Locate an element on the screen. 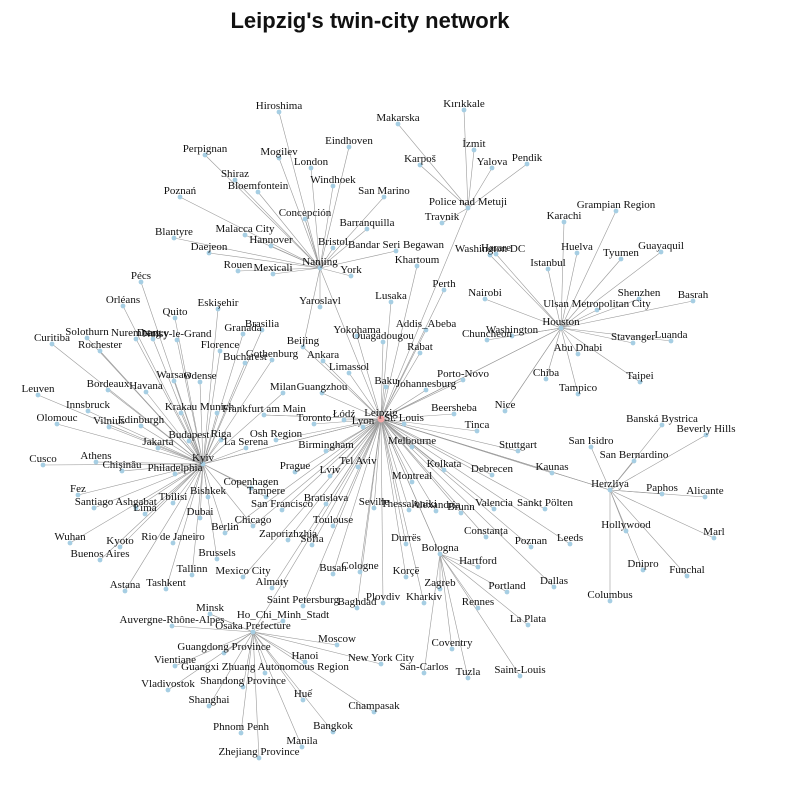 Image resolution: width=795 pixels, height=797 pixels. node-label-addis-abeba: Addis_Abeba is located at coordinates (426, 324).